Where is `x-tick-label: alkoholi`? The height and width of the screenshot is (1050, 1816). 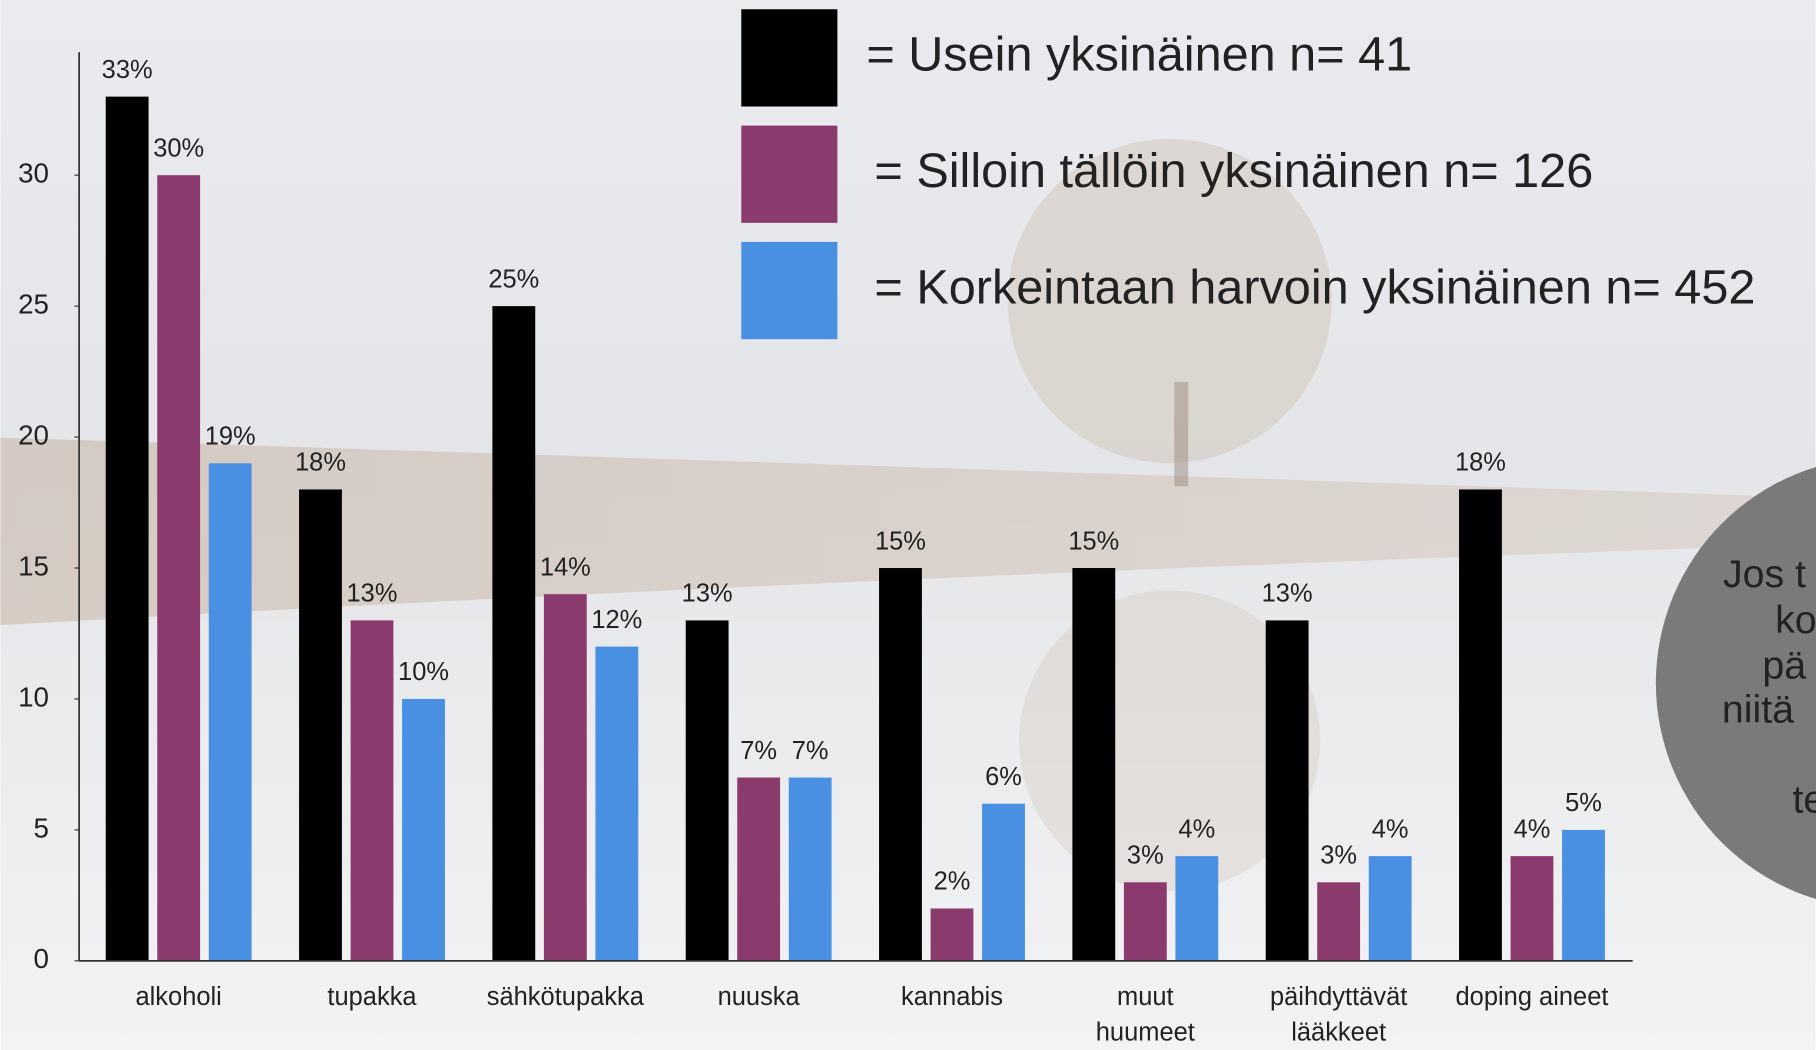
x-tick-label: alkoholi is located at coordinates (178, 996).